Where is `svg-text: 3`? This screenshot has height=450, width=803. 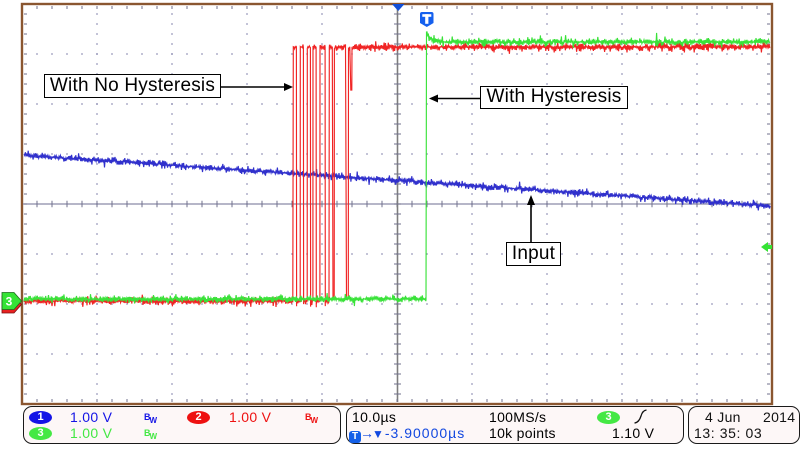
svg-text: 3 is located at coordinates (9, 302).